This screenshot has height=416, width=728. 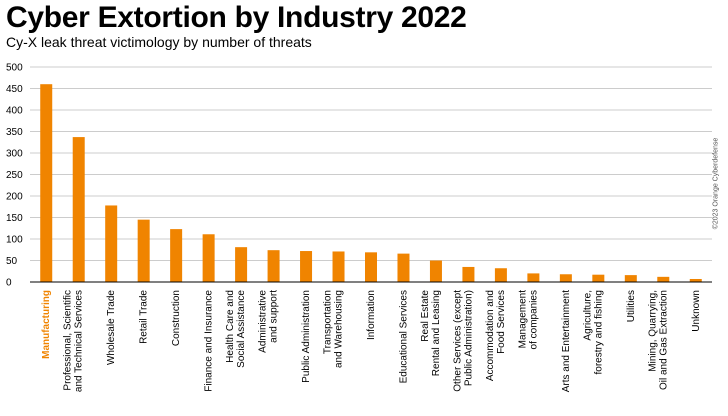 What do you see at coordinates (403, 336) in the screenshot?
I see `x-tick-label: Educational Services` at bounding box center [403, 336].